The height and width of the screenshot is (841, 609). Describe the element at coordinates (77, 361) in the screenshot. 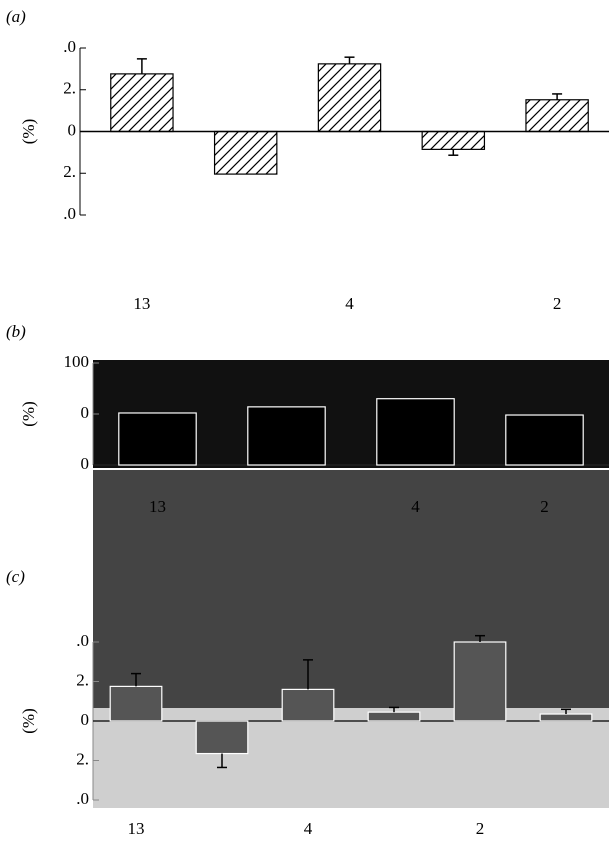

I see `y-tick-label: 100` at that location.